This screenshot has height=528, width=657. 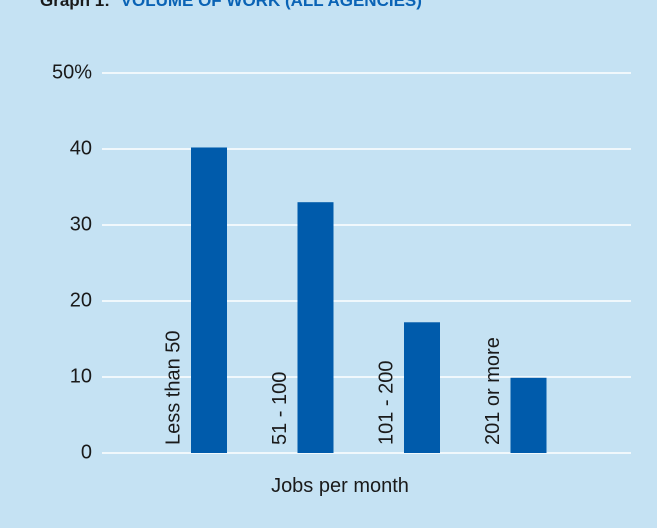 I want to click on x-axis-title: Jobs per month, so click(x=340, y=486).